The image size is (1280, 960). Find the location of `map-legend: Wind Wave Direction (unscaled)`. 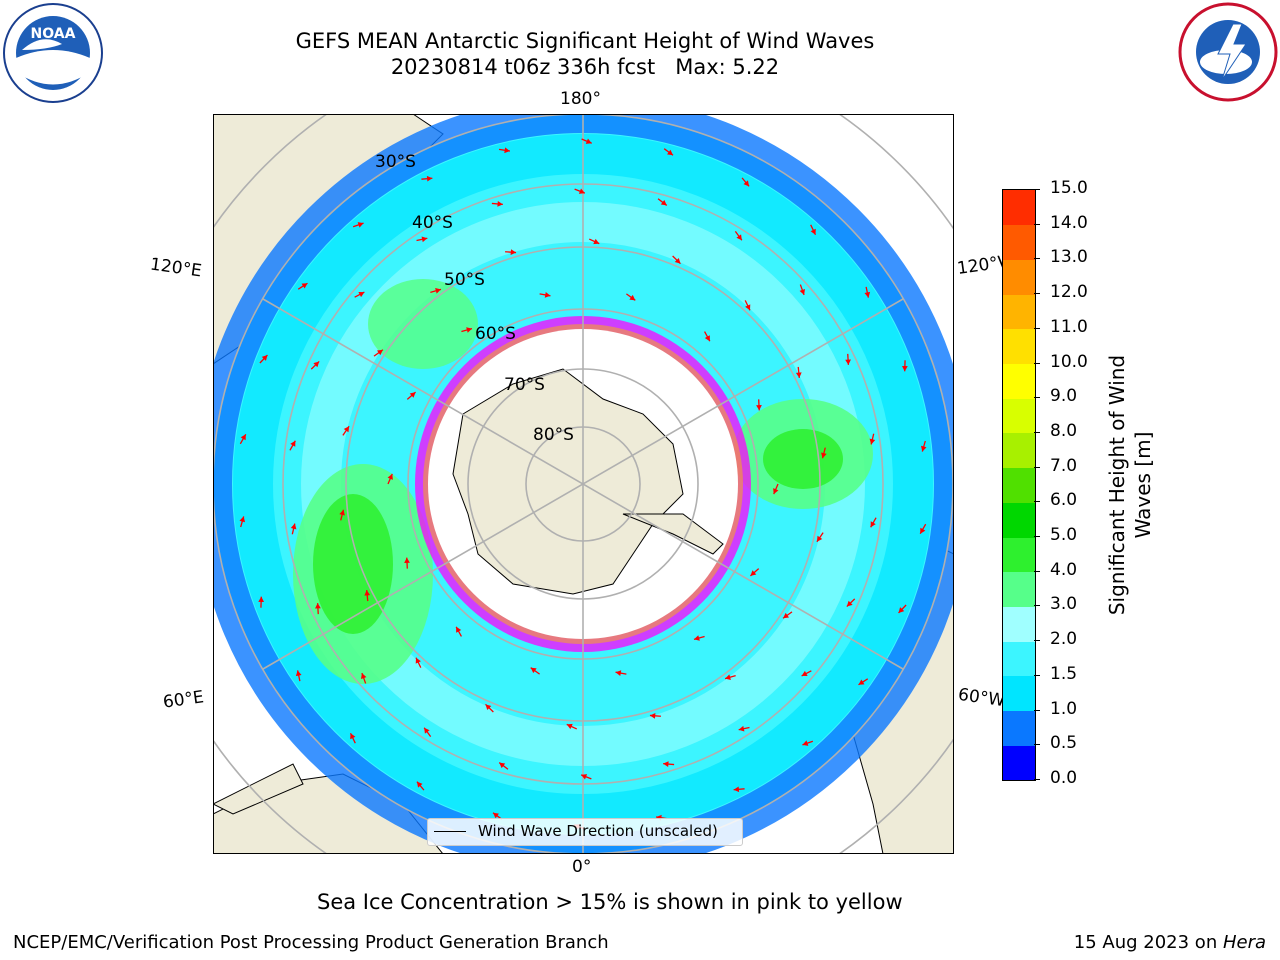

map-legend: Wind Wave Direction (unscaled) is located at coordinates (585, 832).